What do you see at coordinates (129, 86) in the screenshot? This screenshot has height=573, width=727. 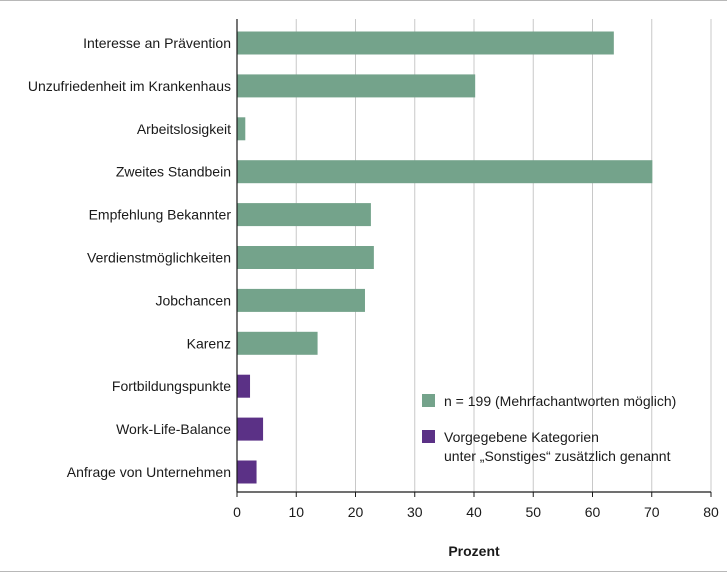 I see `category-label: Unzufriedenheit im Krankenhaus` at bounding box center [129, 86].